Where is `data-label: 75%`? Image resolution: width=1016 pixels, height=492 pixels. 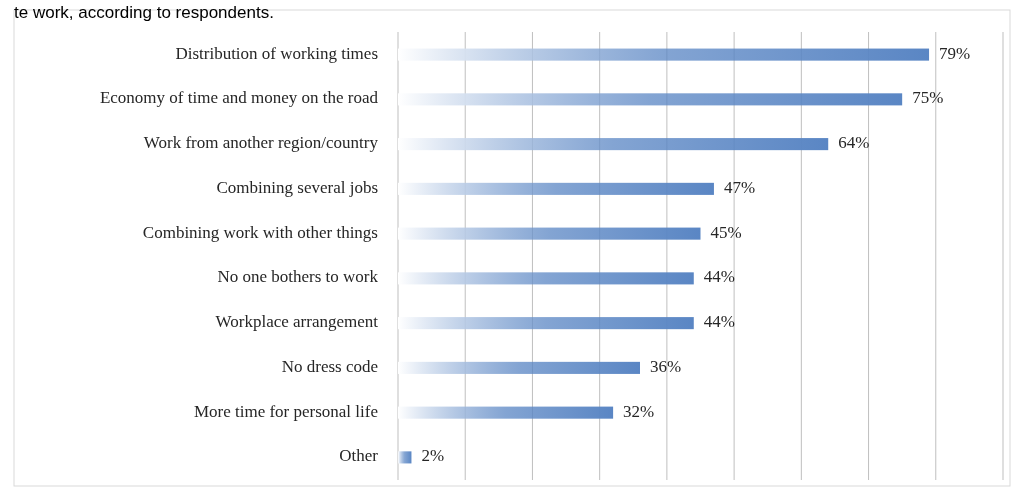
data-label: 75% is located at coordinates (928, 98).